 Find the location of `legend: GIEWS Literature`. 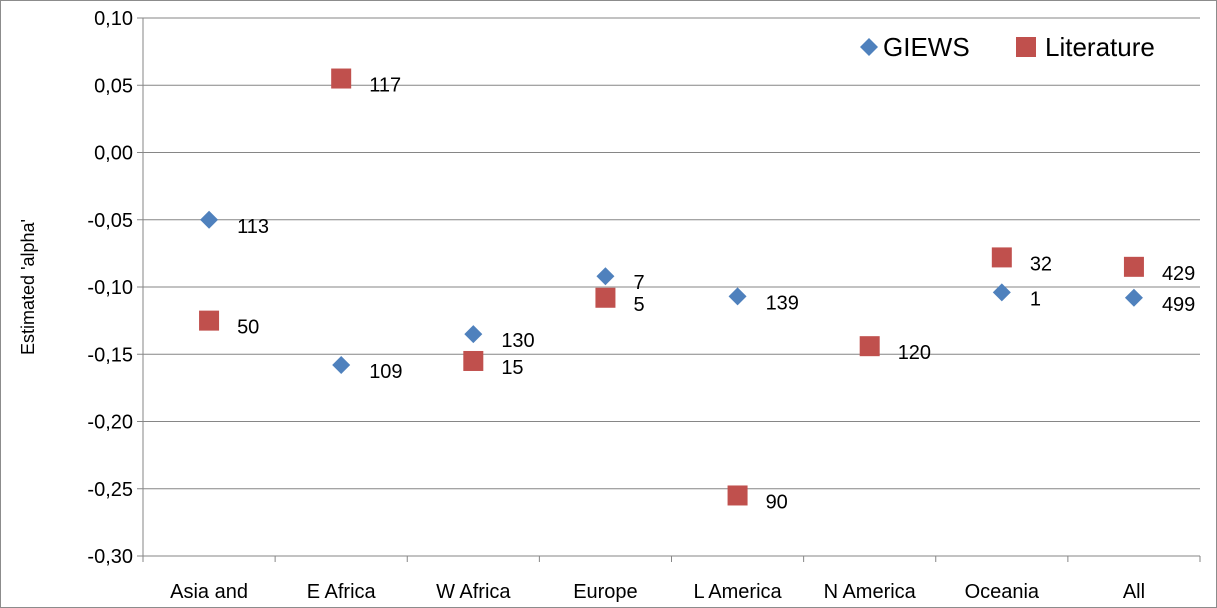

legend: GIEWS Literature is located at coordinates (1007, 47).